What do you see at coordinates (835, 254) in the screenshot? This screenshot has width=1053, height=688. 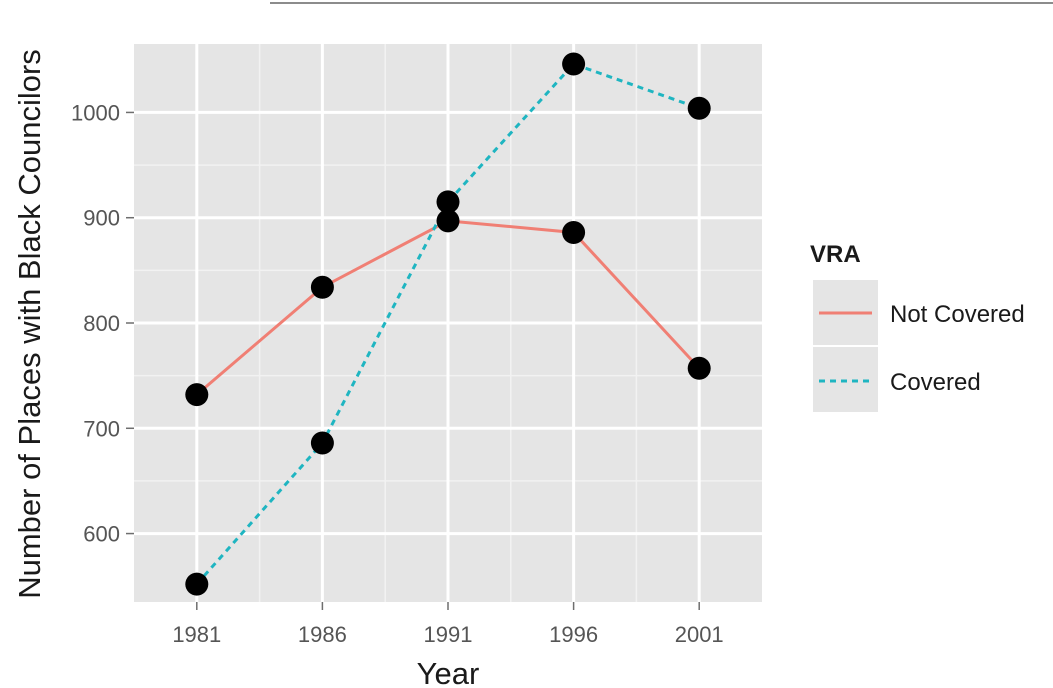 I see `legend-title: VRA` at bounding box center [835, 254].